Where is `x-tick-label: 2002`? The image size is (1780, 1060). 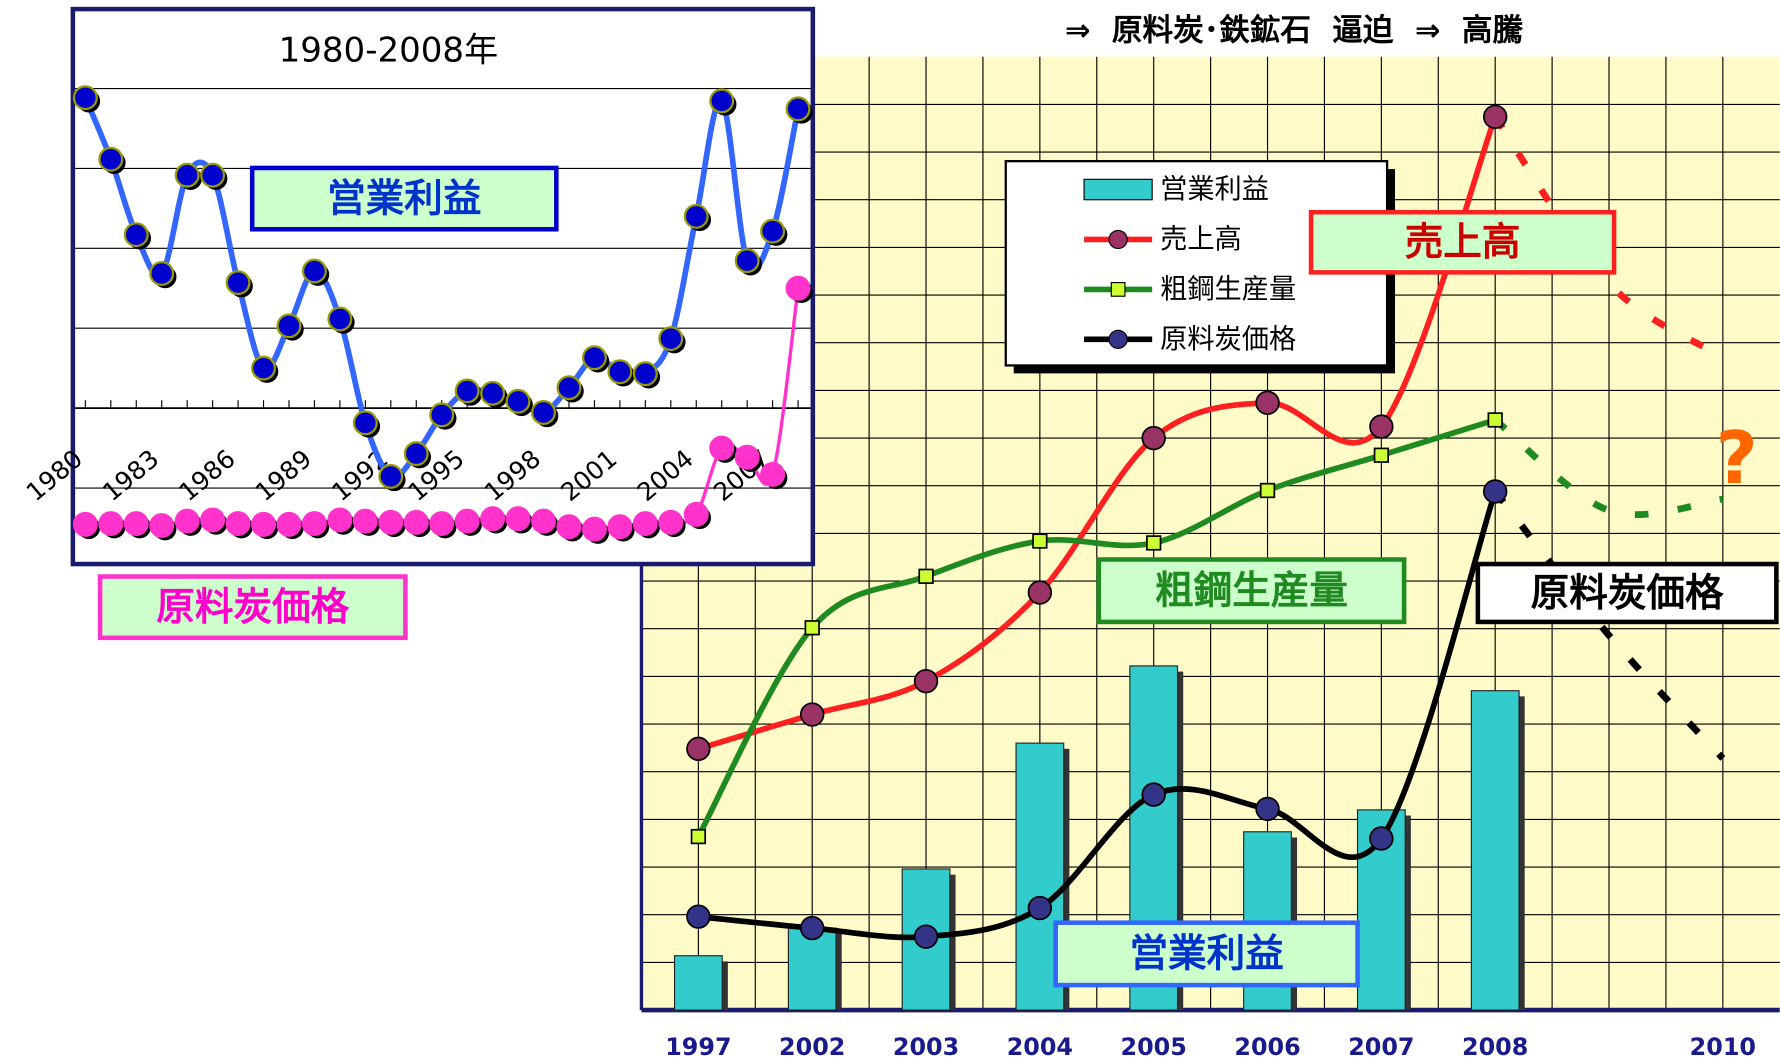 x-tick-label: 2002 is located at coordinates (812, 1046).